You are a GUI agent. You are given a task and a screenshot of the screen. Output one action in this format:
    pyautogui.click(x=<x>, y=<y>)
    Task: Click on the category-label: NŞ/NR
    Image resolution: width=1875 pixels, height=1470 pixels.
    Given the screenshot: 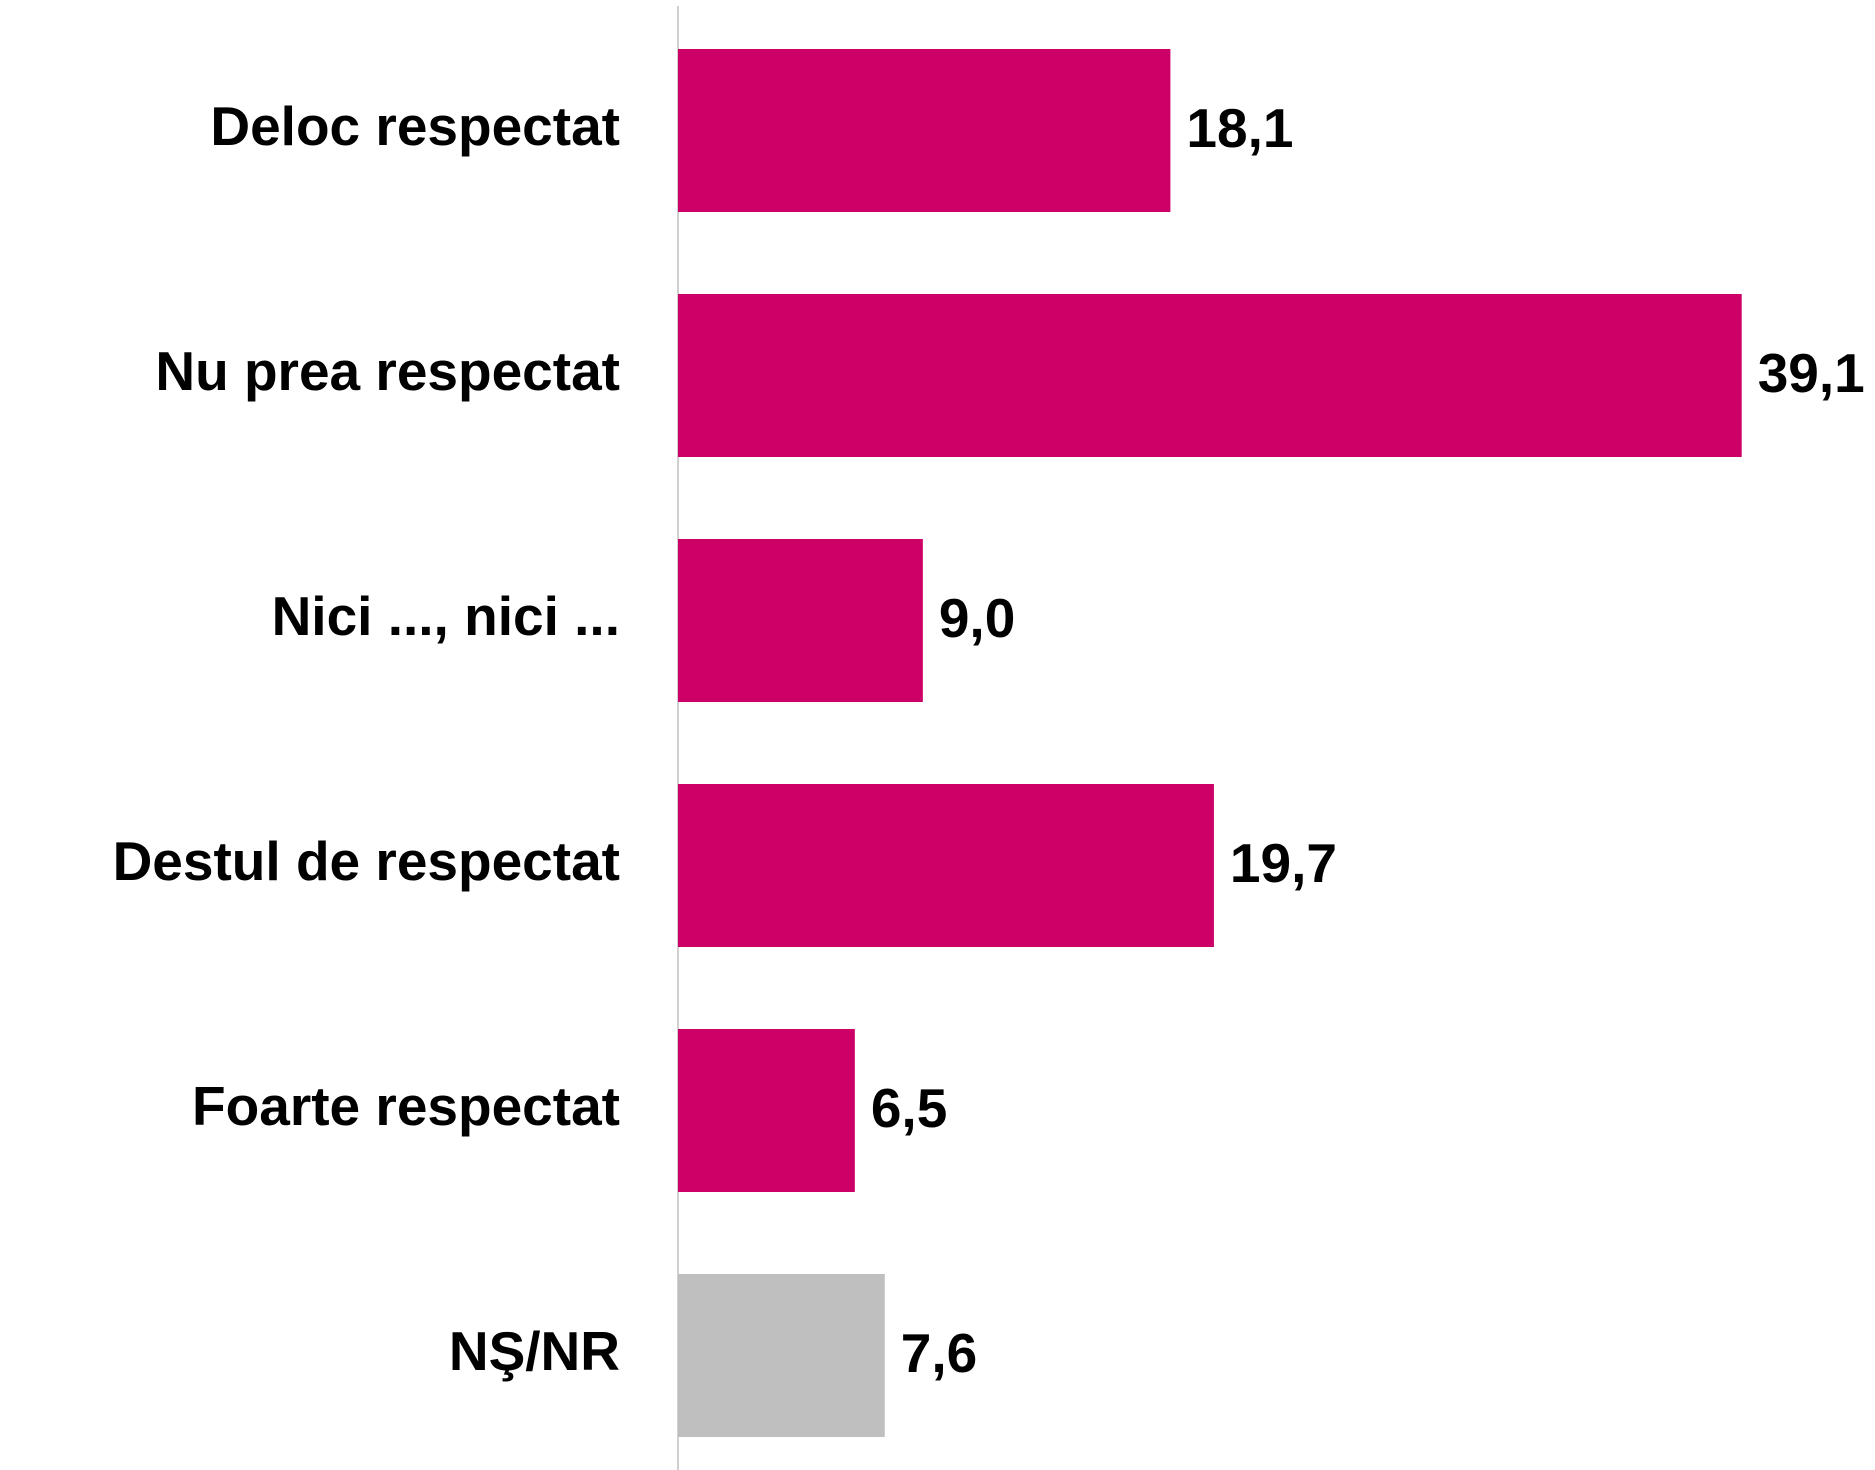 What is the action you would take?
    pyautogui.click(x=534, y=1351)
    